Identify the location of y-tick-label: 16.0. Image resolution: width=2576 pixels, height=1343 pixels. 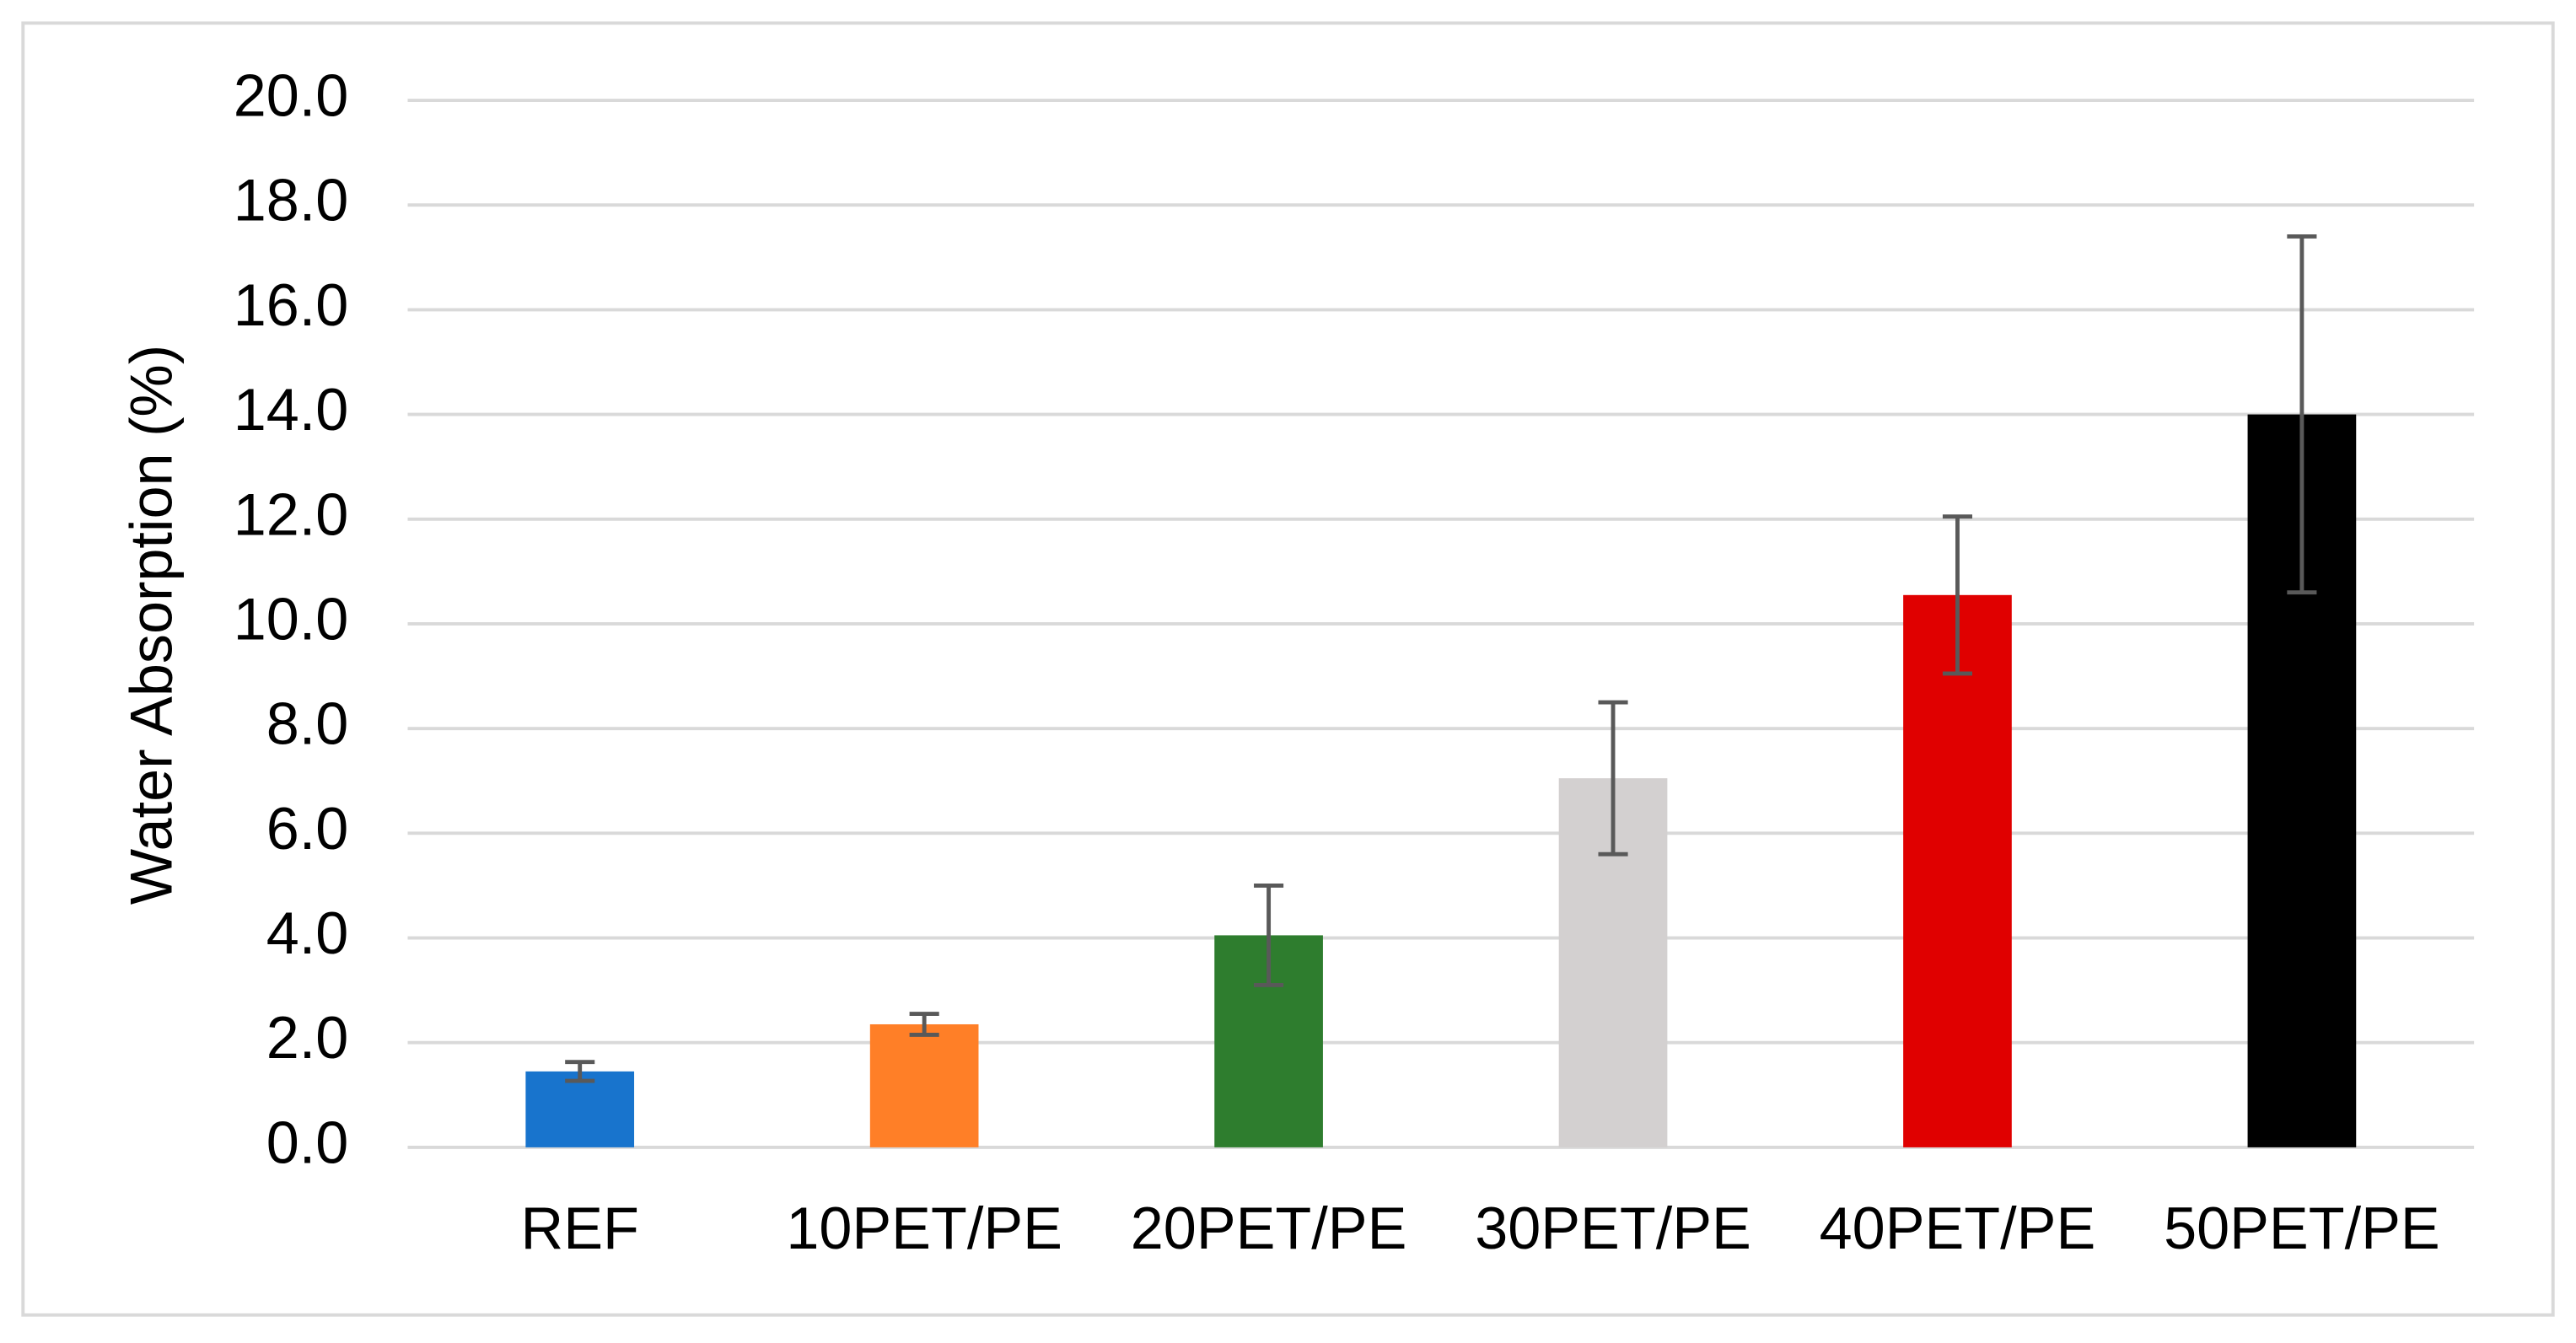
(291, 304).